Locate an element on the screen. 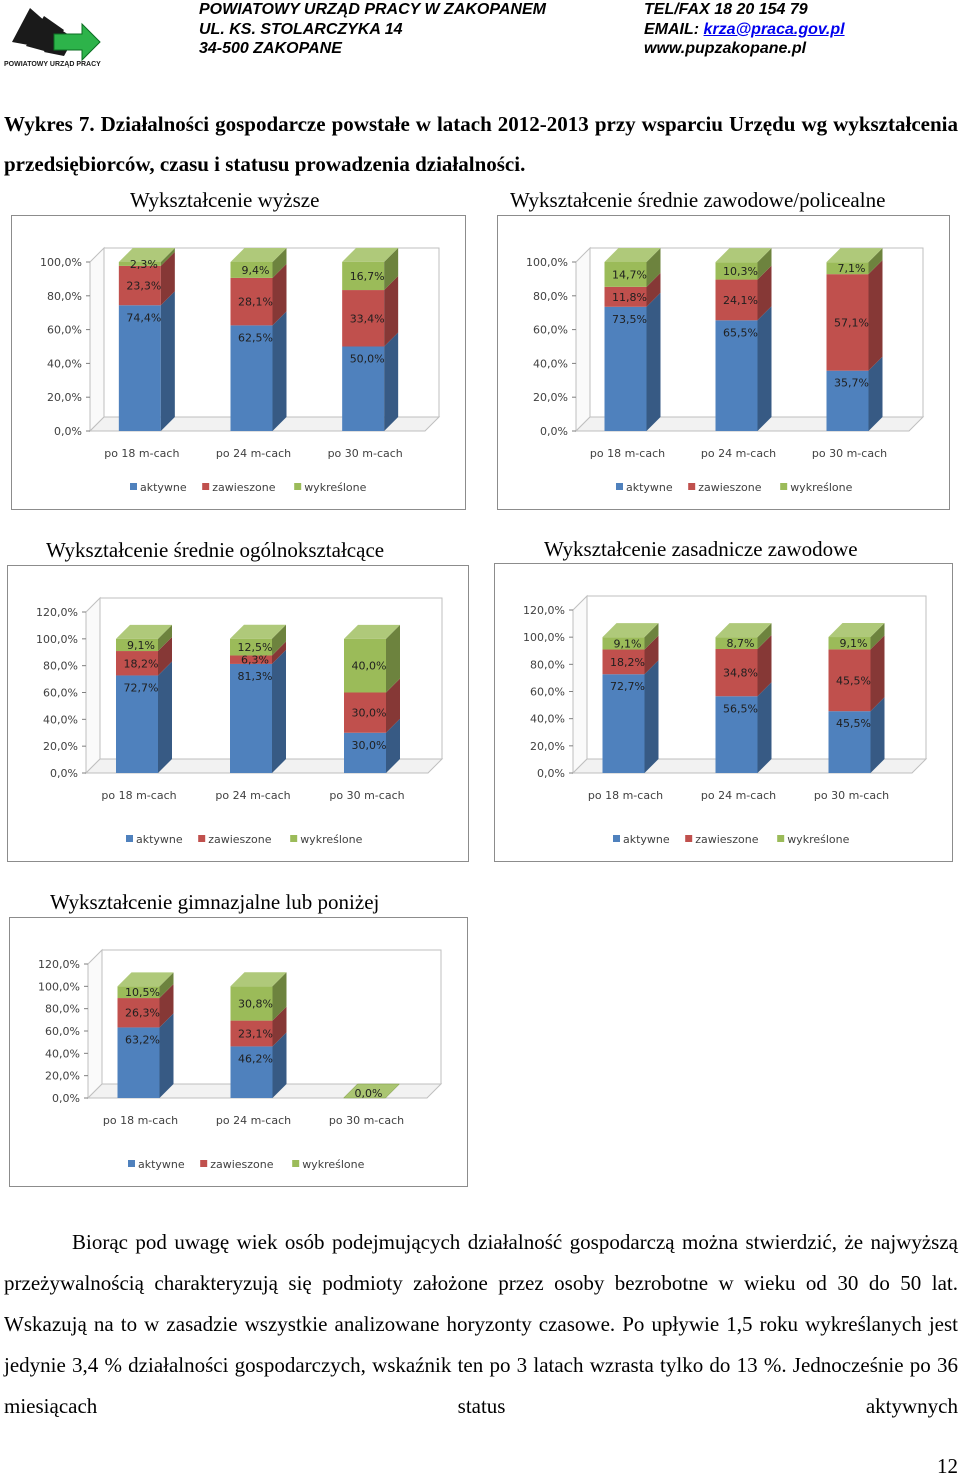  y-tick-label: 80,0% is located at coordinates (62, 1009).